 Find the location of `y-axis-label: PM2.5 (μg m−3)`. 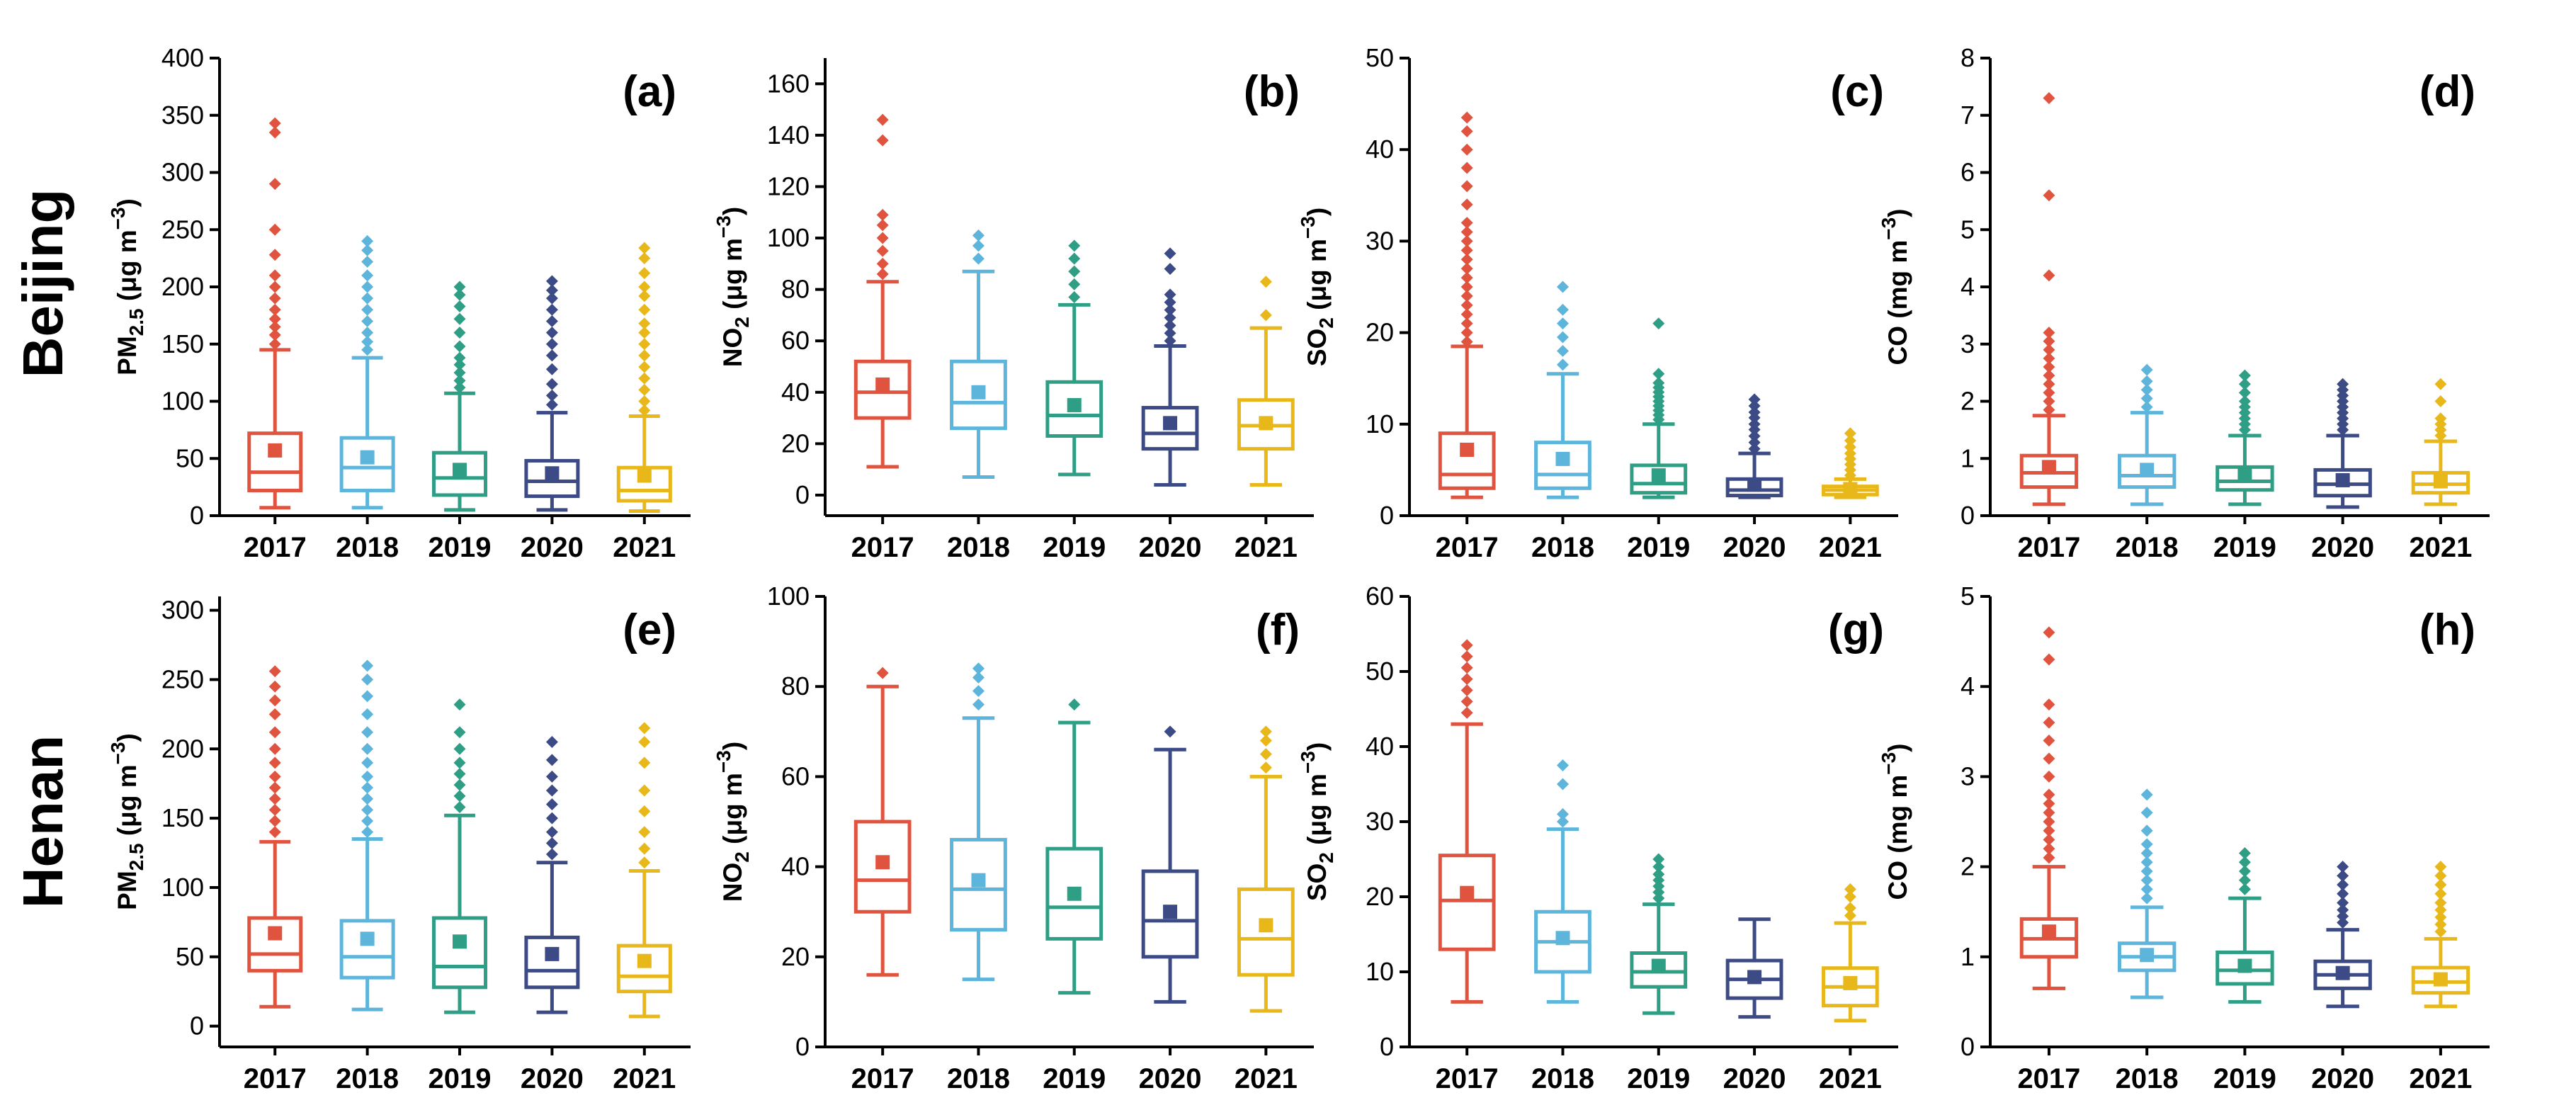

y-axis-label: PM2.5 (μg m−3) is located at coordinates (127, 821).